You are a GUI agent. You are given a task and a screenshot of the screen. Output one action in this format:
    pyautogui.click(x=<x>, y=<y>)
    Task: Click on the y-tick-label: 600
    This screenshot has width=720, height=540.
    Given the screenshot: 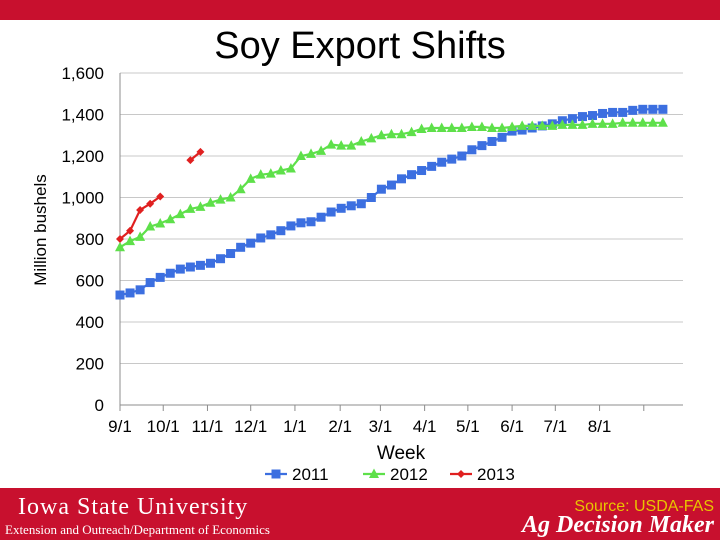 What is the action you would take?
    pyautogui.click(x=90, y=281)
    